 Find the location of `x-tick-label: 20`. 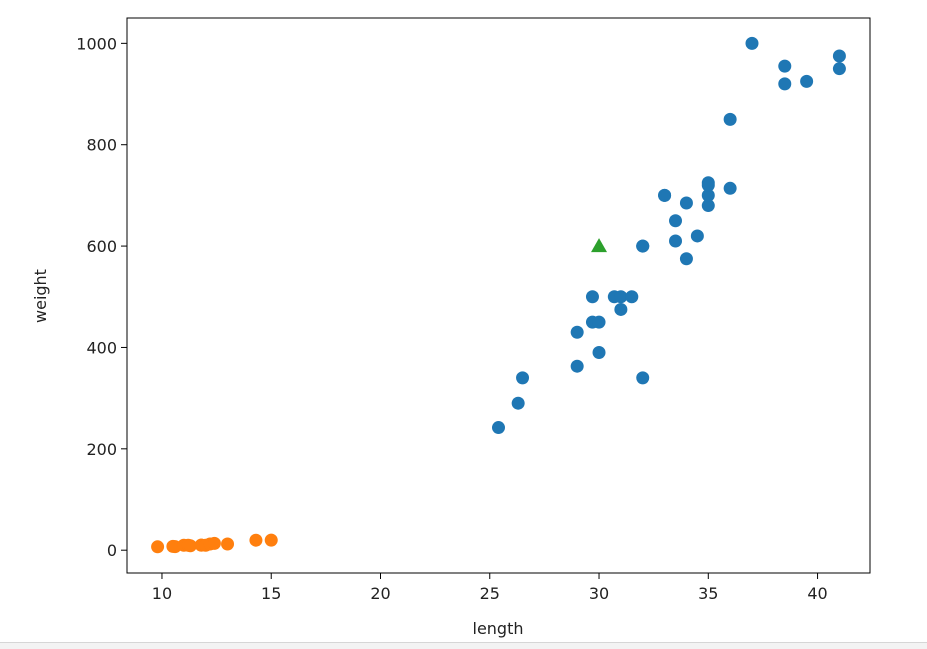

x-tick-label: 20 is located at coordinates (380, 593).